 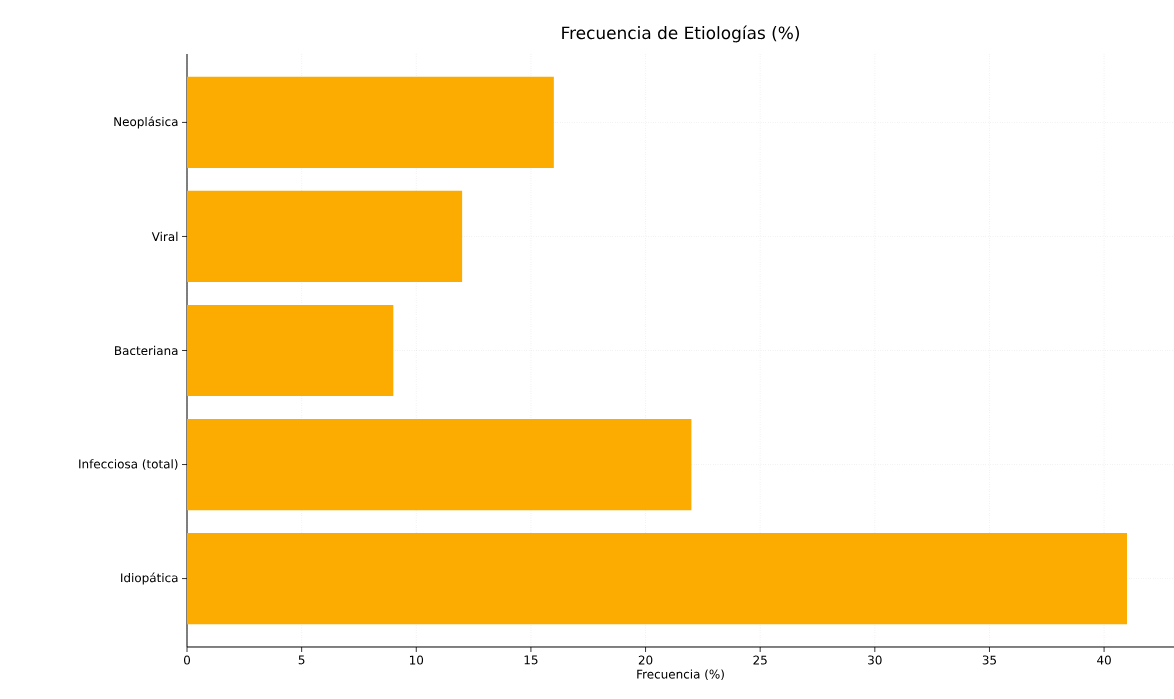 I want to click on y-tick-label: Neoplásica, so click(x=146, y=122).